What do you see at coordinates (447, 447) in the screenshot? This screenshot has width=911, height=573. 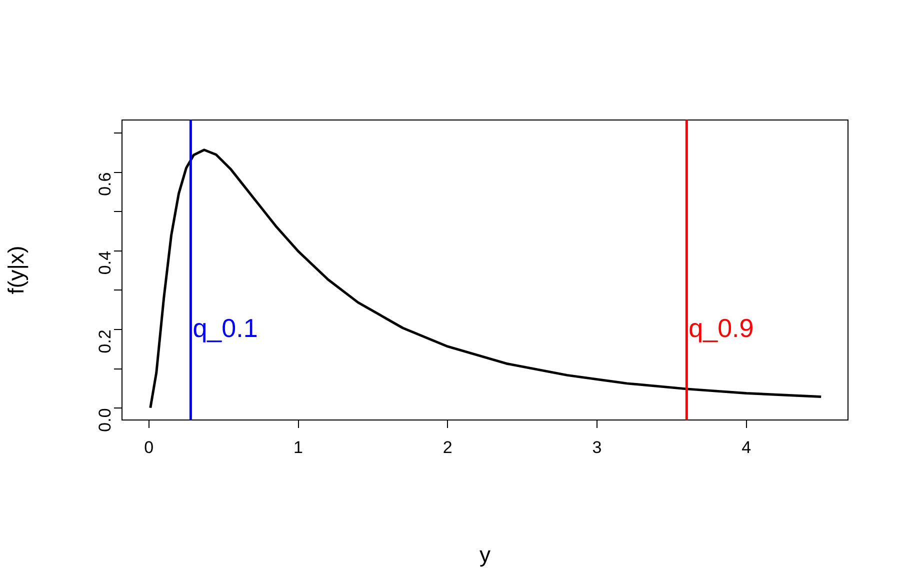 I see `x-tick-label: 2` at bounding box center [447, 447].